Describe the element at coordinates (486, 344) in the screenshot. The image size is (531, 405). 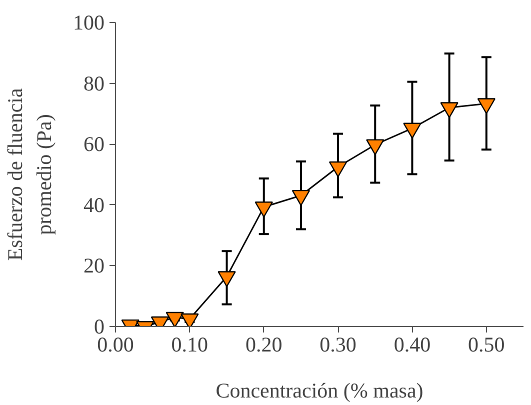
I see `x-tick-label: 0.50` at that location.